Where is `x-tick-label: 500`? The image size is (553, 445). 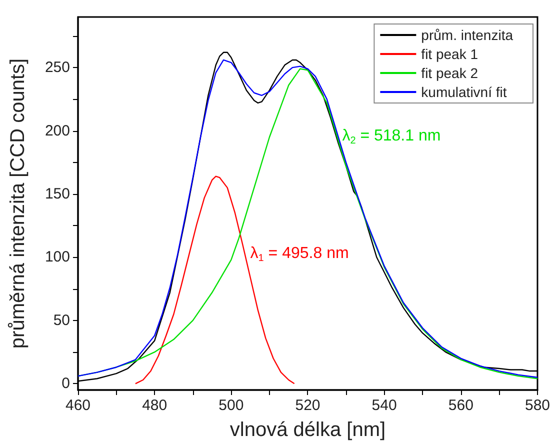
x-tick-label: 500 is located at coordinates (231, 405).